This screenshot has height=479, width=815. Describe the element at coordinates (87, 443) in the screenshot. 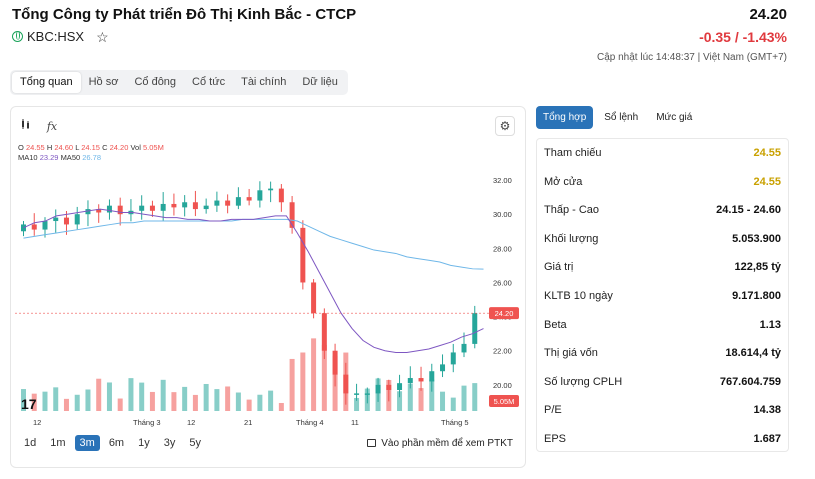

I see `range-3m: 3m` at that location.